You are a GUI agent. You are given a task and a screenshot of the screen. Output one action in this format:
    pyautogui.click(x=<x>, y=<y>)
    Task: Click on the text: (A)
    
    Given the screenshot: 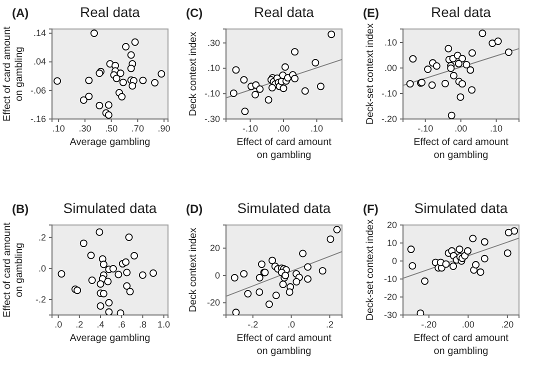 What is the action you would take?
    pyautogui.click(x=20, y=13)
    